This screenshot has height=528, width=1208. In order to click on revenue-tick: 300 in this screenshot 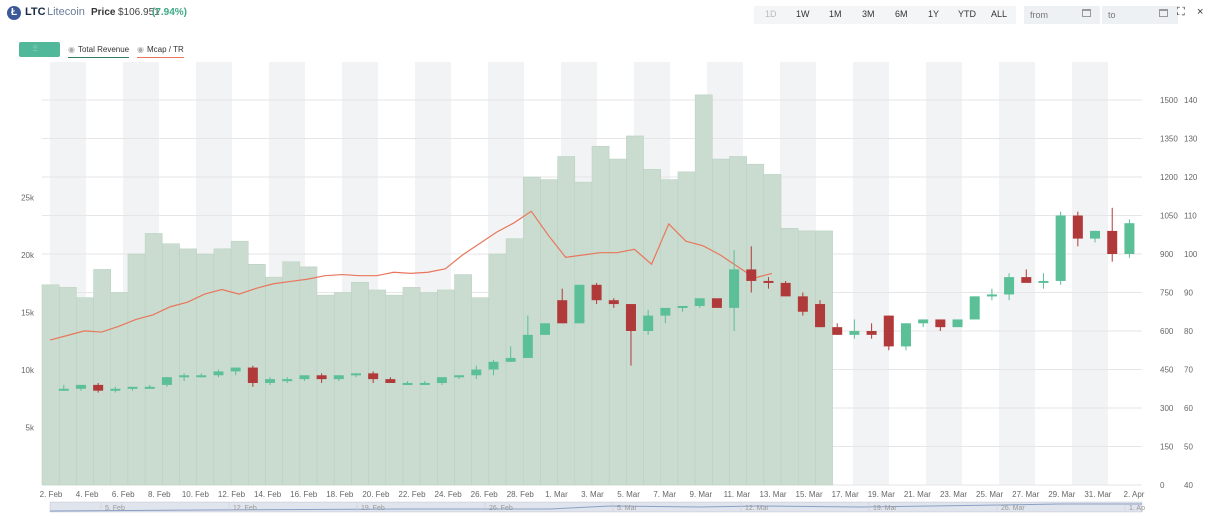, I will do `click(1167, 408)`.